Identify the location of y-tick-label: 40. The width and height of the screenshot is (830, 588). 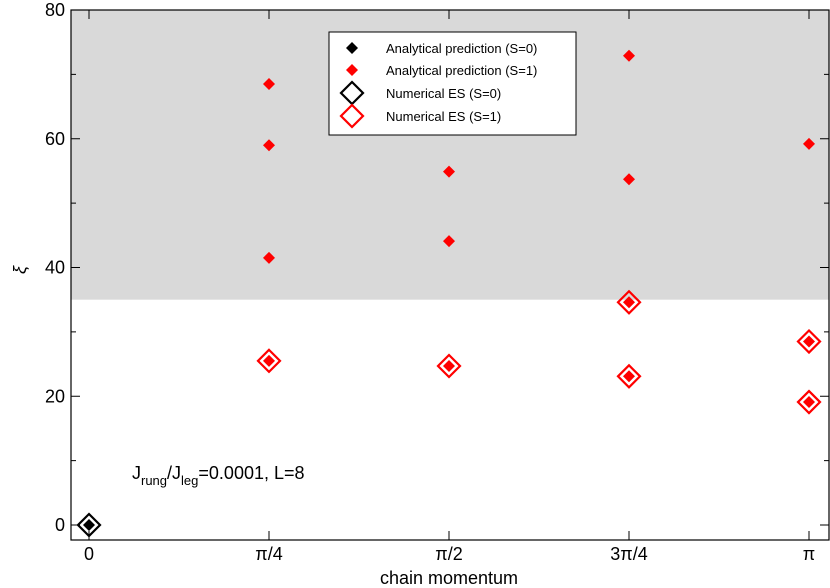
(55, 268).